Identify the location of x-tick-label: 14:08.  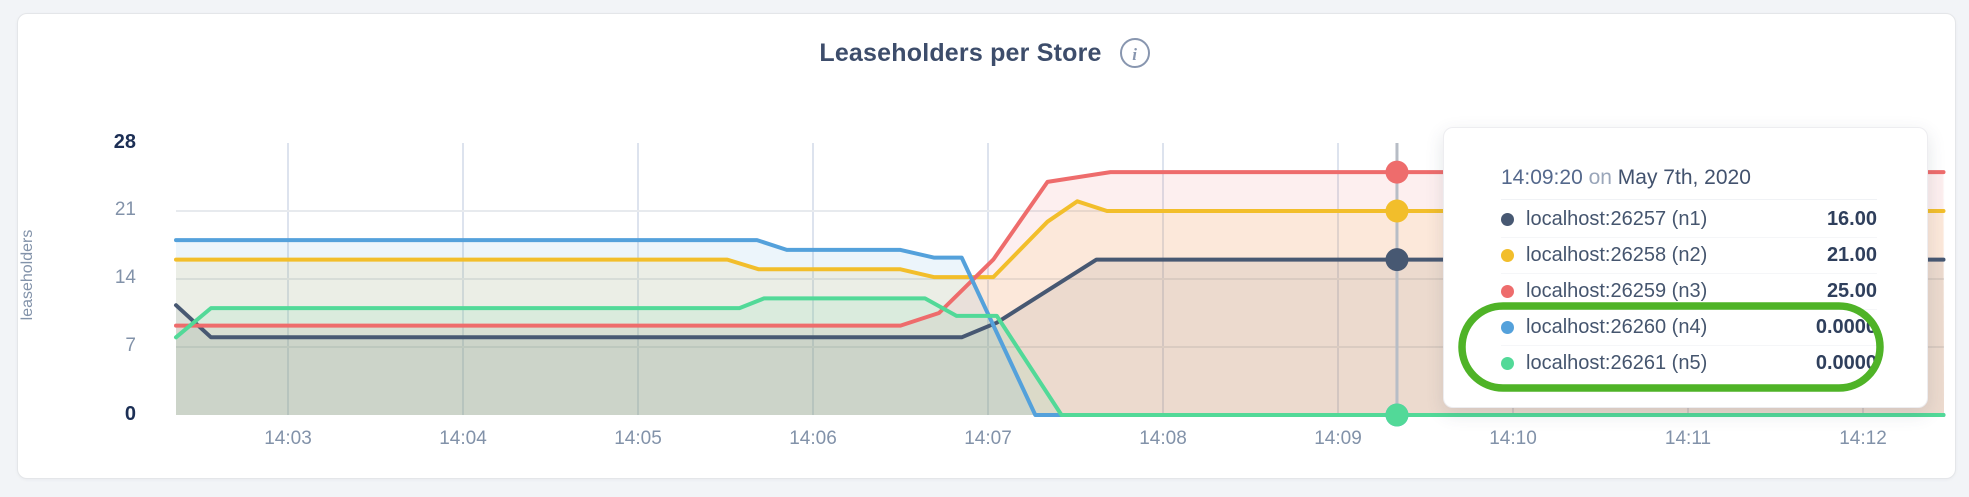
(1163, 438).